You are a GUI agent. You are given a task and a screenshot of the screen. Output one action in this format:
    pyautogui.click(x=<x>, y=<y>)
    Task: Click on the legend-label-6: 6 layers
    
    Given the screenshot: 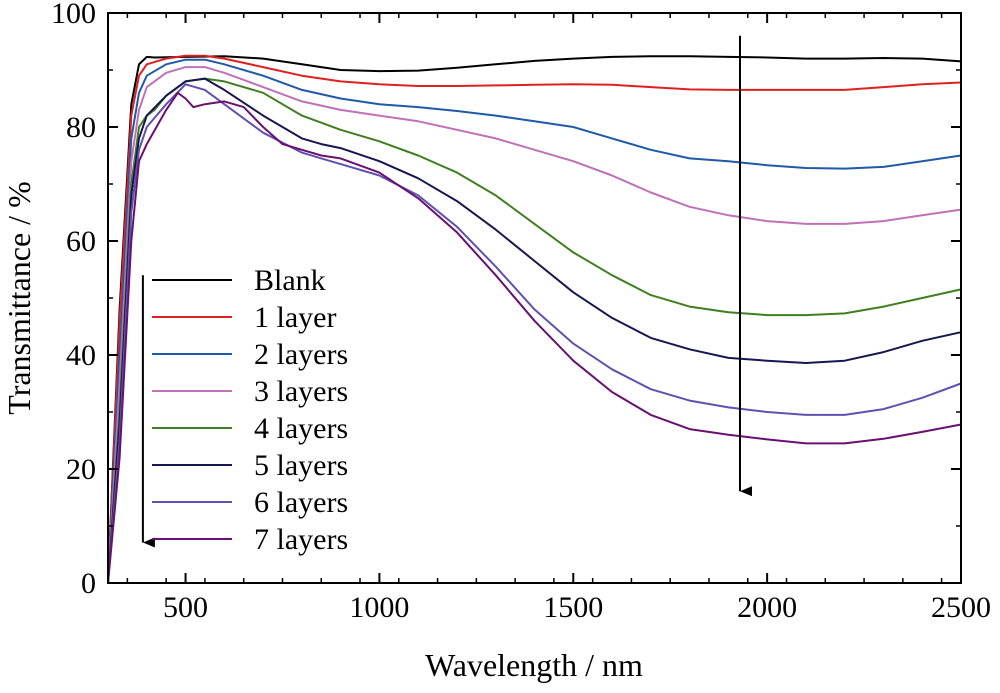 What is the action you would take?
    pyautogui.click(x=301, y=502)
    